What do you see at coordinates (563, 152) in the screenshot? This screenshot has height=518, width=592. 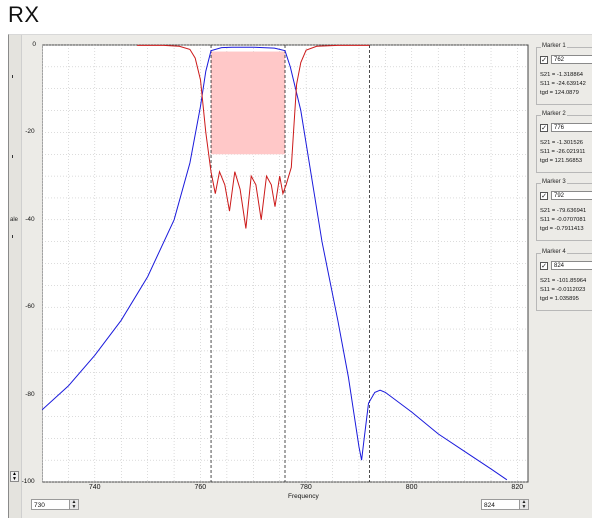 I see `marker-s11-readout: S11 = -26.021911` at bounding box center [563, 152].